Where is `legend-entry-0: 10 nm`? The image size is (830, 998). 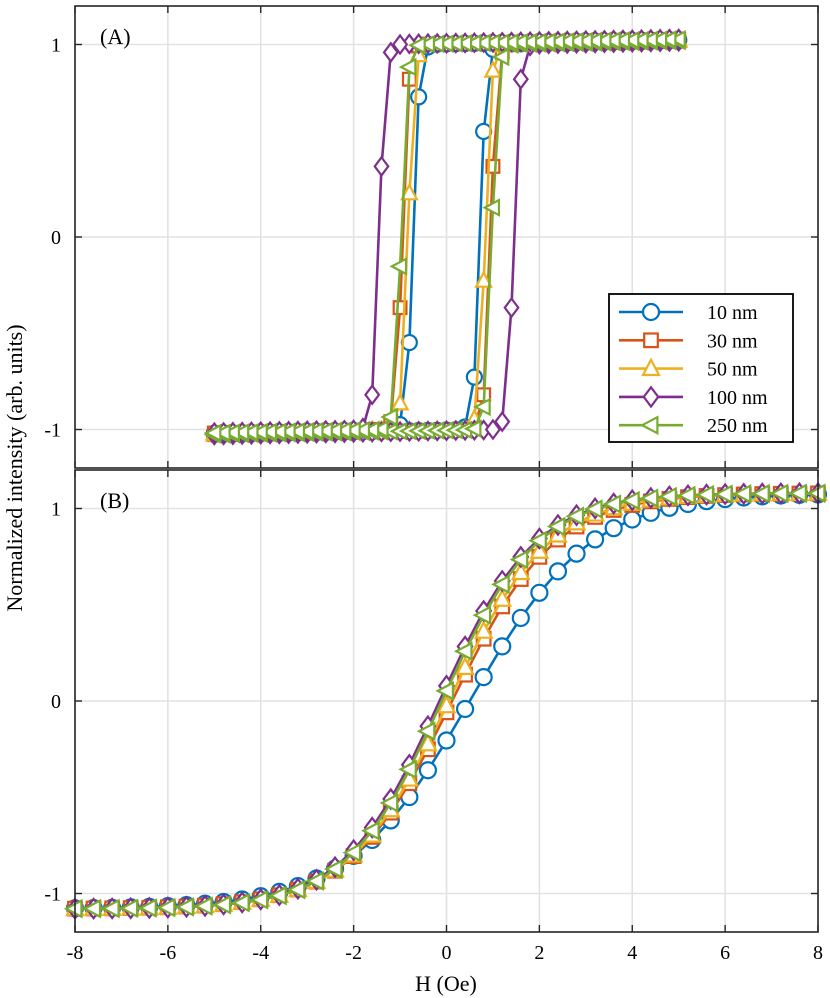
legend-entry-0: 10 nm is located at coordinates (688, 313).